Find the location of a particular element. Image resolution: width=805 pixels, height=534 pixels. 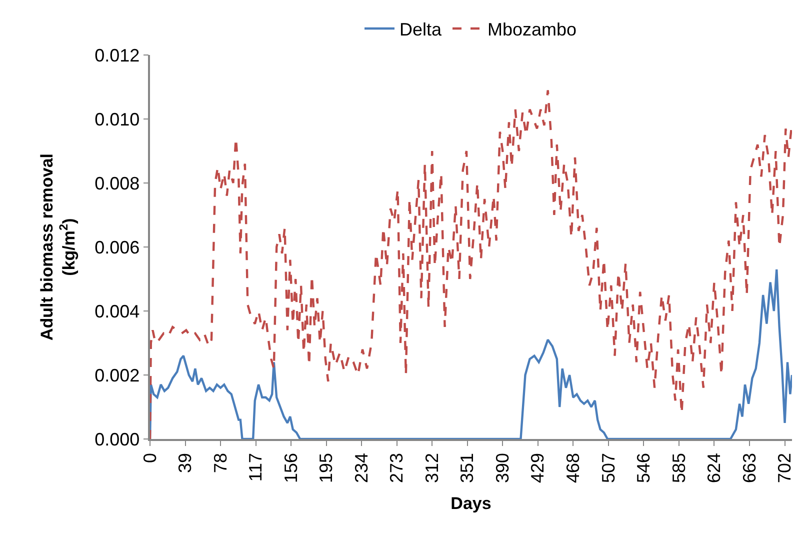

x-tick-label: 312 is located at coordinates (432, 467).